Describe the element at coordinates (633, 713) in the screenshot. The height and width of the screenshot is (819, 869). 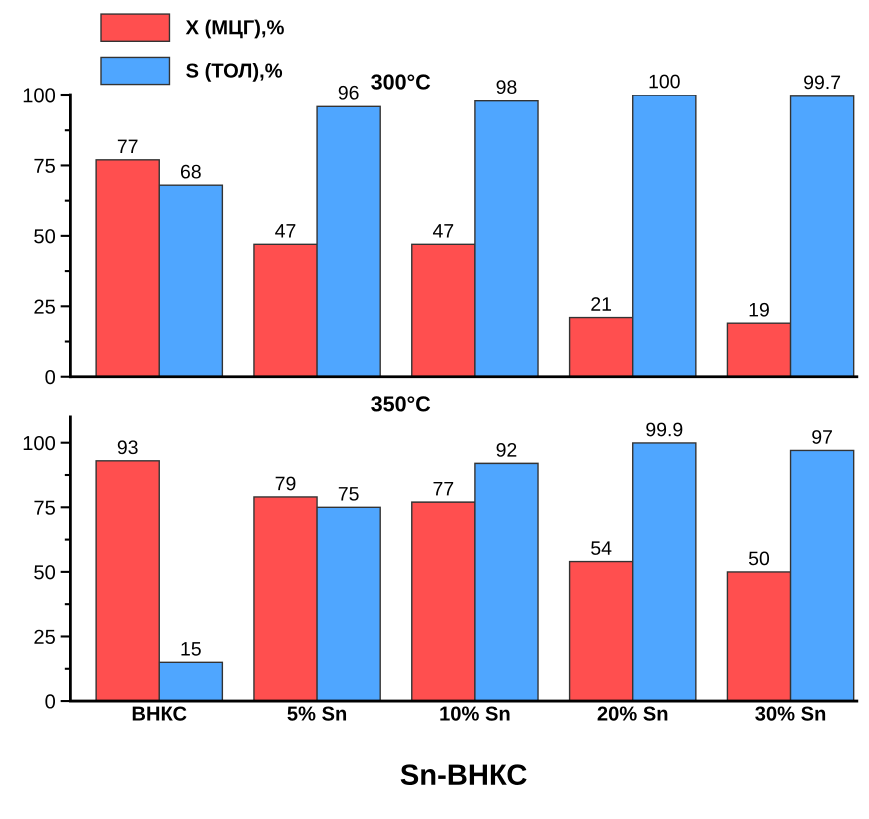
I see `x-tick-label: 20% Sn` at that location.